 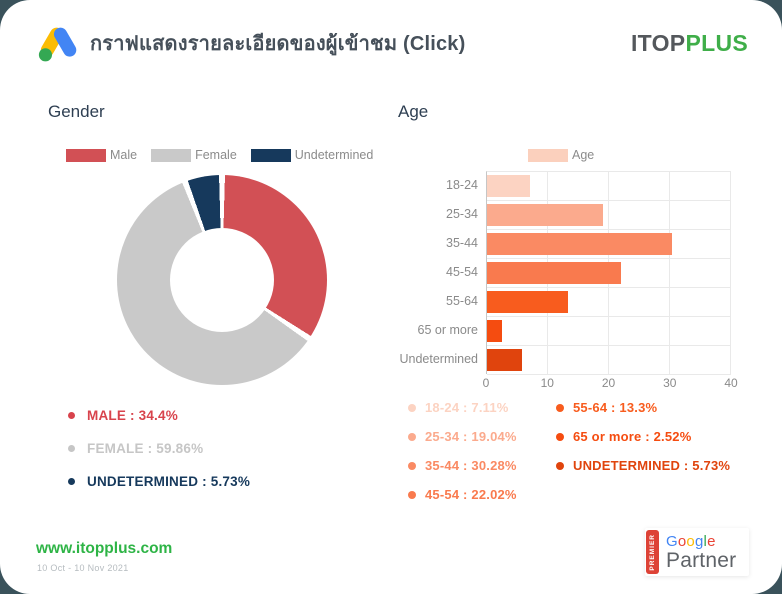 What do you see at coordinates (76, 111) in the screenshot?
I see `gender-section-title: Gender` at bounding box center [76, 111].